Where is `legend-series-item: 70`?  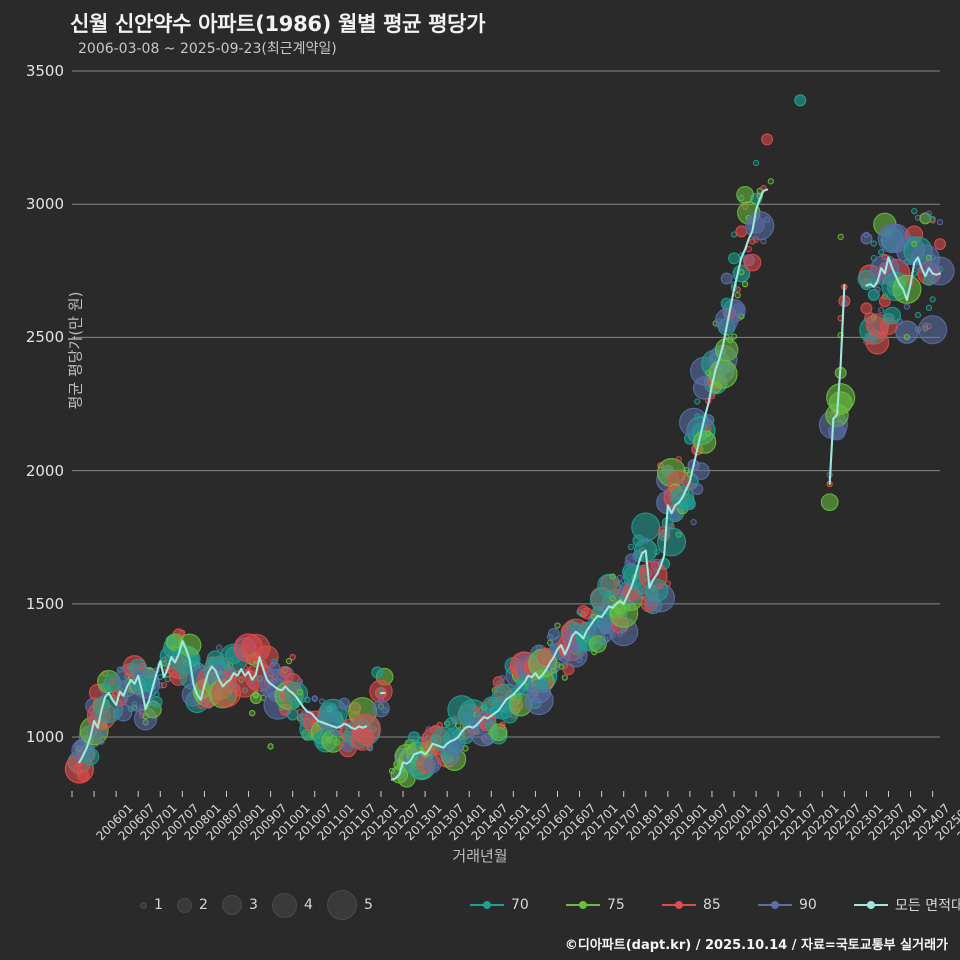
legend-series-item: 70 is located at coordinates (499, 905).